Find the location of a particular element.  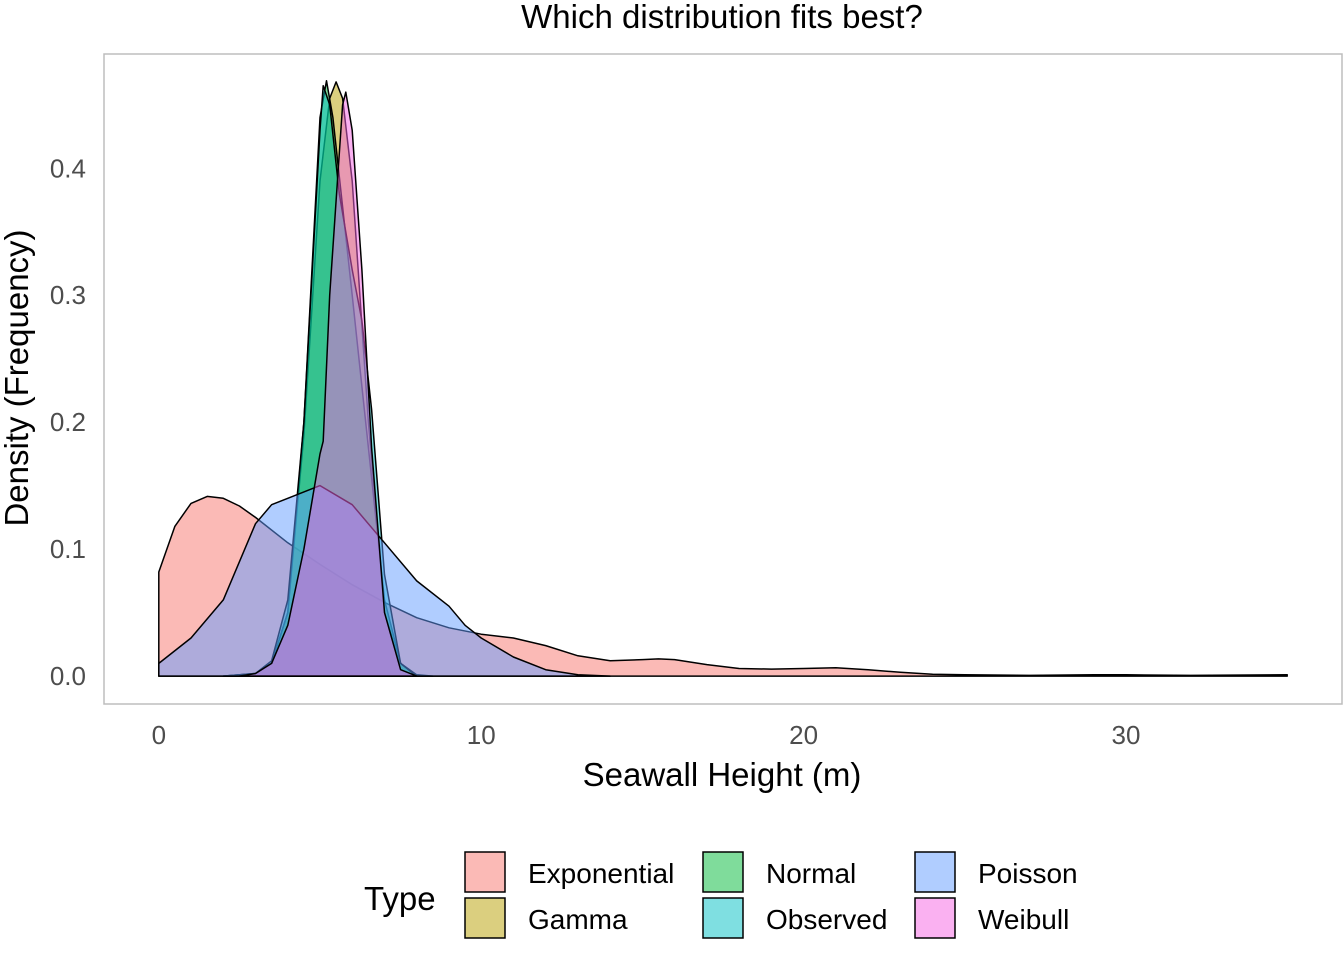

legend-item-gamma: Gamma is located at coordinates (546, 918).